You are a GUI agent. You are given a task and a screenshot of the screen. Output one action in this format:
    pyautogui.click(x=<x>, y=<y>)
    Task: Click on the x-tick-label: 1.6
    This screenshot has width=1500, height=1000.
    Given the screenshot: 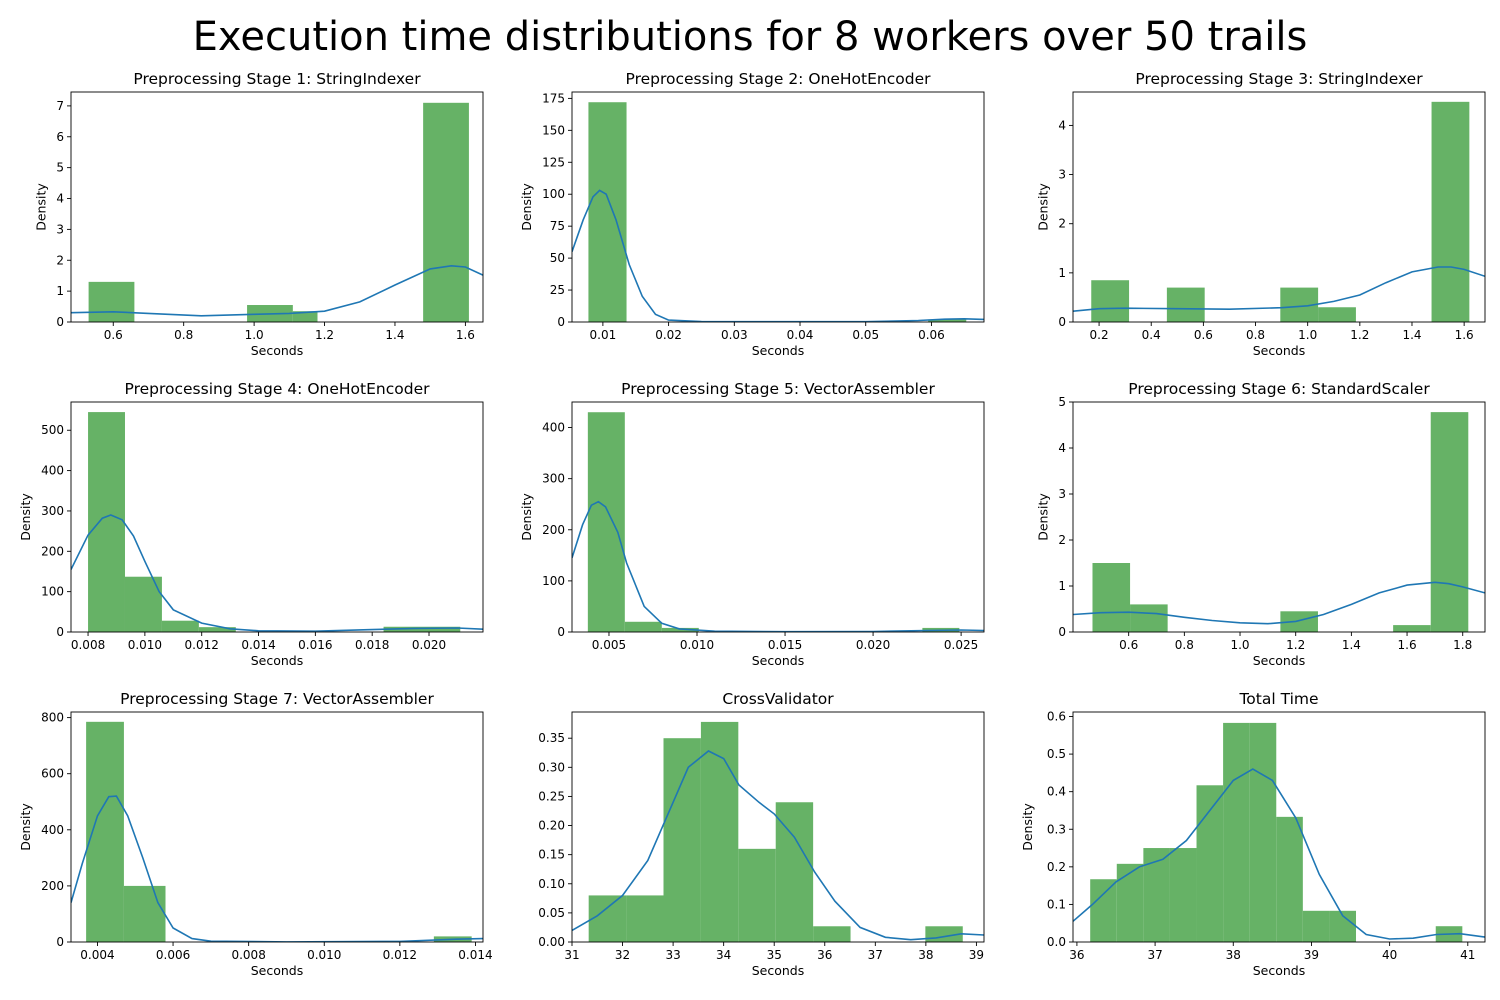 What is the action you would take?
    pyautogui.click(x=1407, y=645)
    